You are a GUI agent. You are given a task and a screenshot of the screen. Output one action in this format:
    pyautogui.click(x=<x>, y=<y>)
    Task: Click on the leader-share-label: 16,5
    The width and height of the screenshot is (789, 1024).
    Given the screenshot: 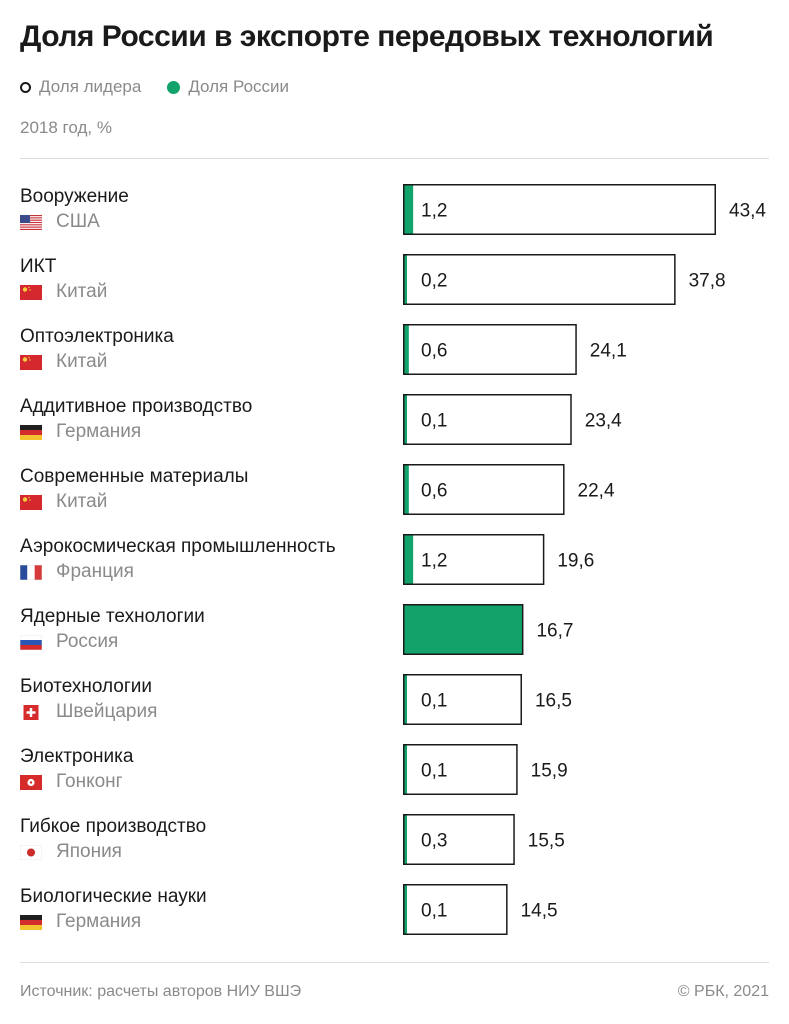 What is the action you would take?
    pyautogui.click(x=553, y=701)
    